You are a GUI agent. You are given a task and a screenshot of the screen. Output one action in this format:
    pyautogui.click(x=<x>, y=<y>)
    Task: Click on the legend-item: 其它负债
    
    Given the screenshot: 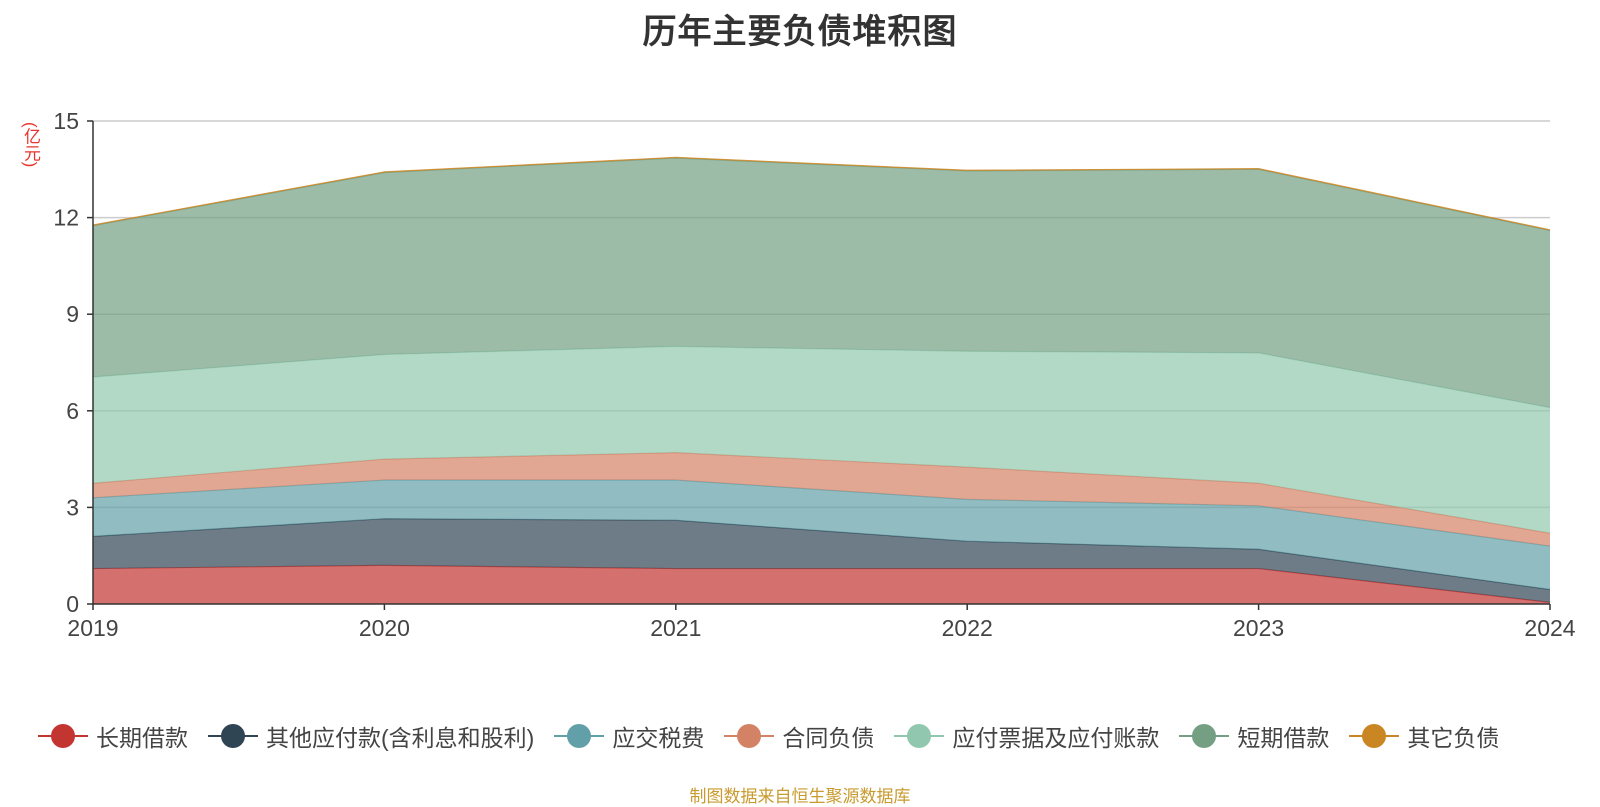 What is the action you would take?
    pyautogui.click(x=1424, y=736)
    